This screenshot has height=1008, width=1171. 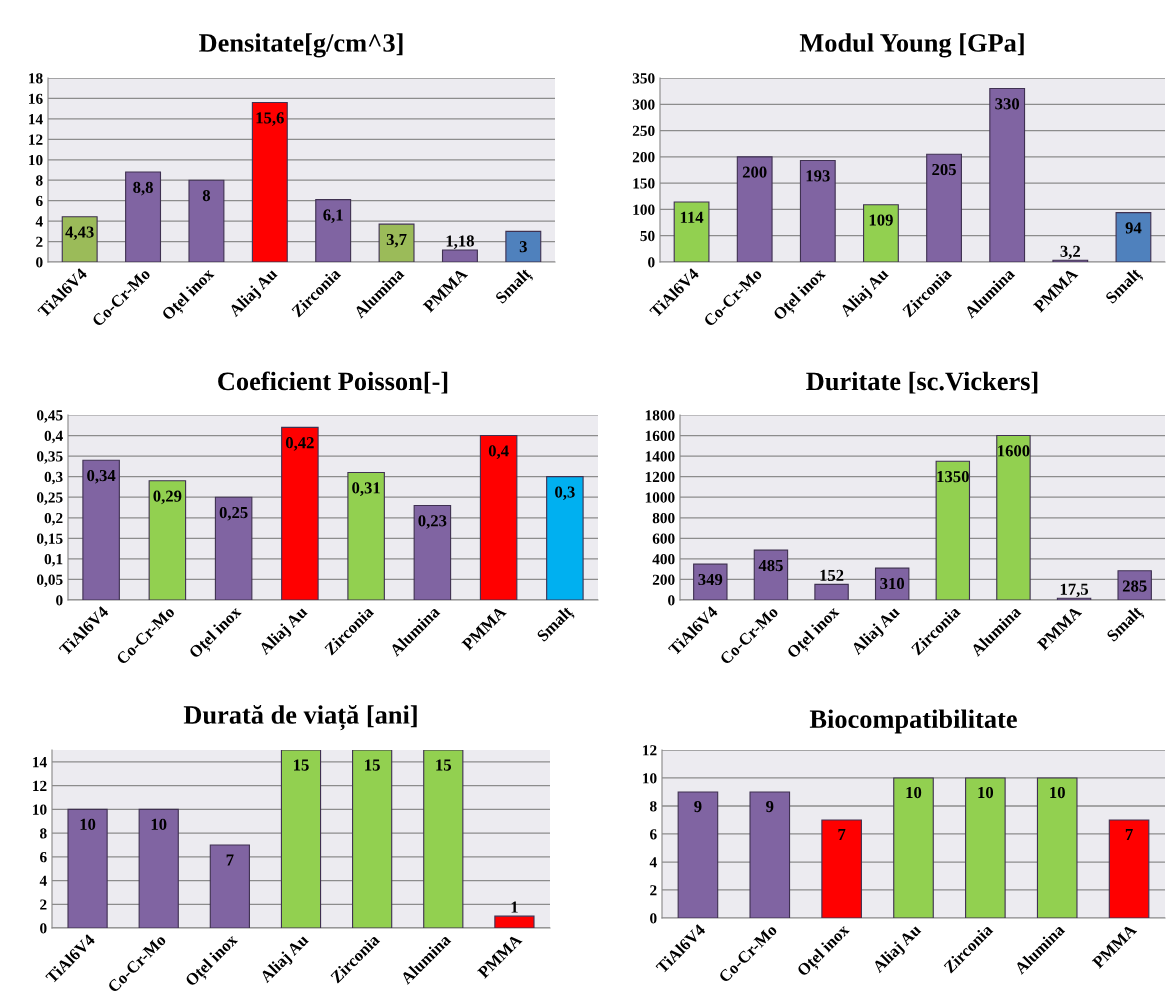 I want to click on y-tick-label: 1000, so click(x=660, y=497).